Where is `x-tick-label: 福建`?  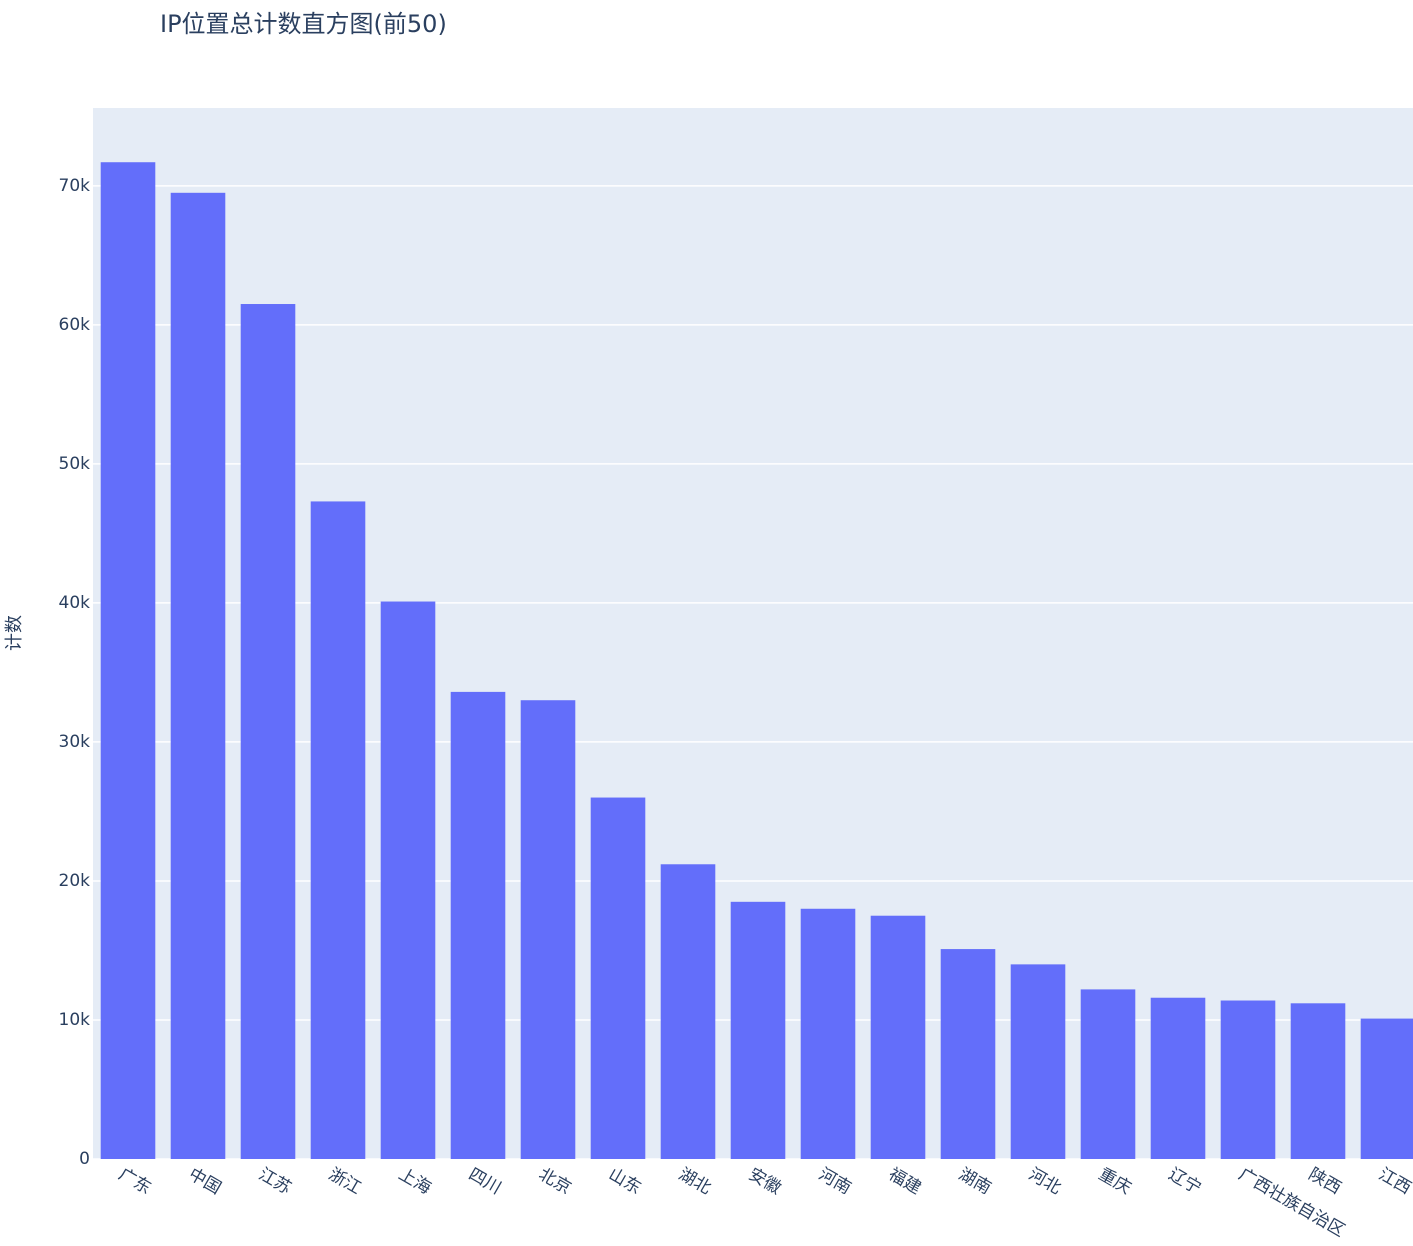 x-tick-label: 福建 is located at coordinates (904, 1181).